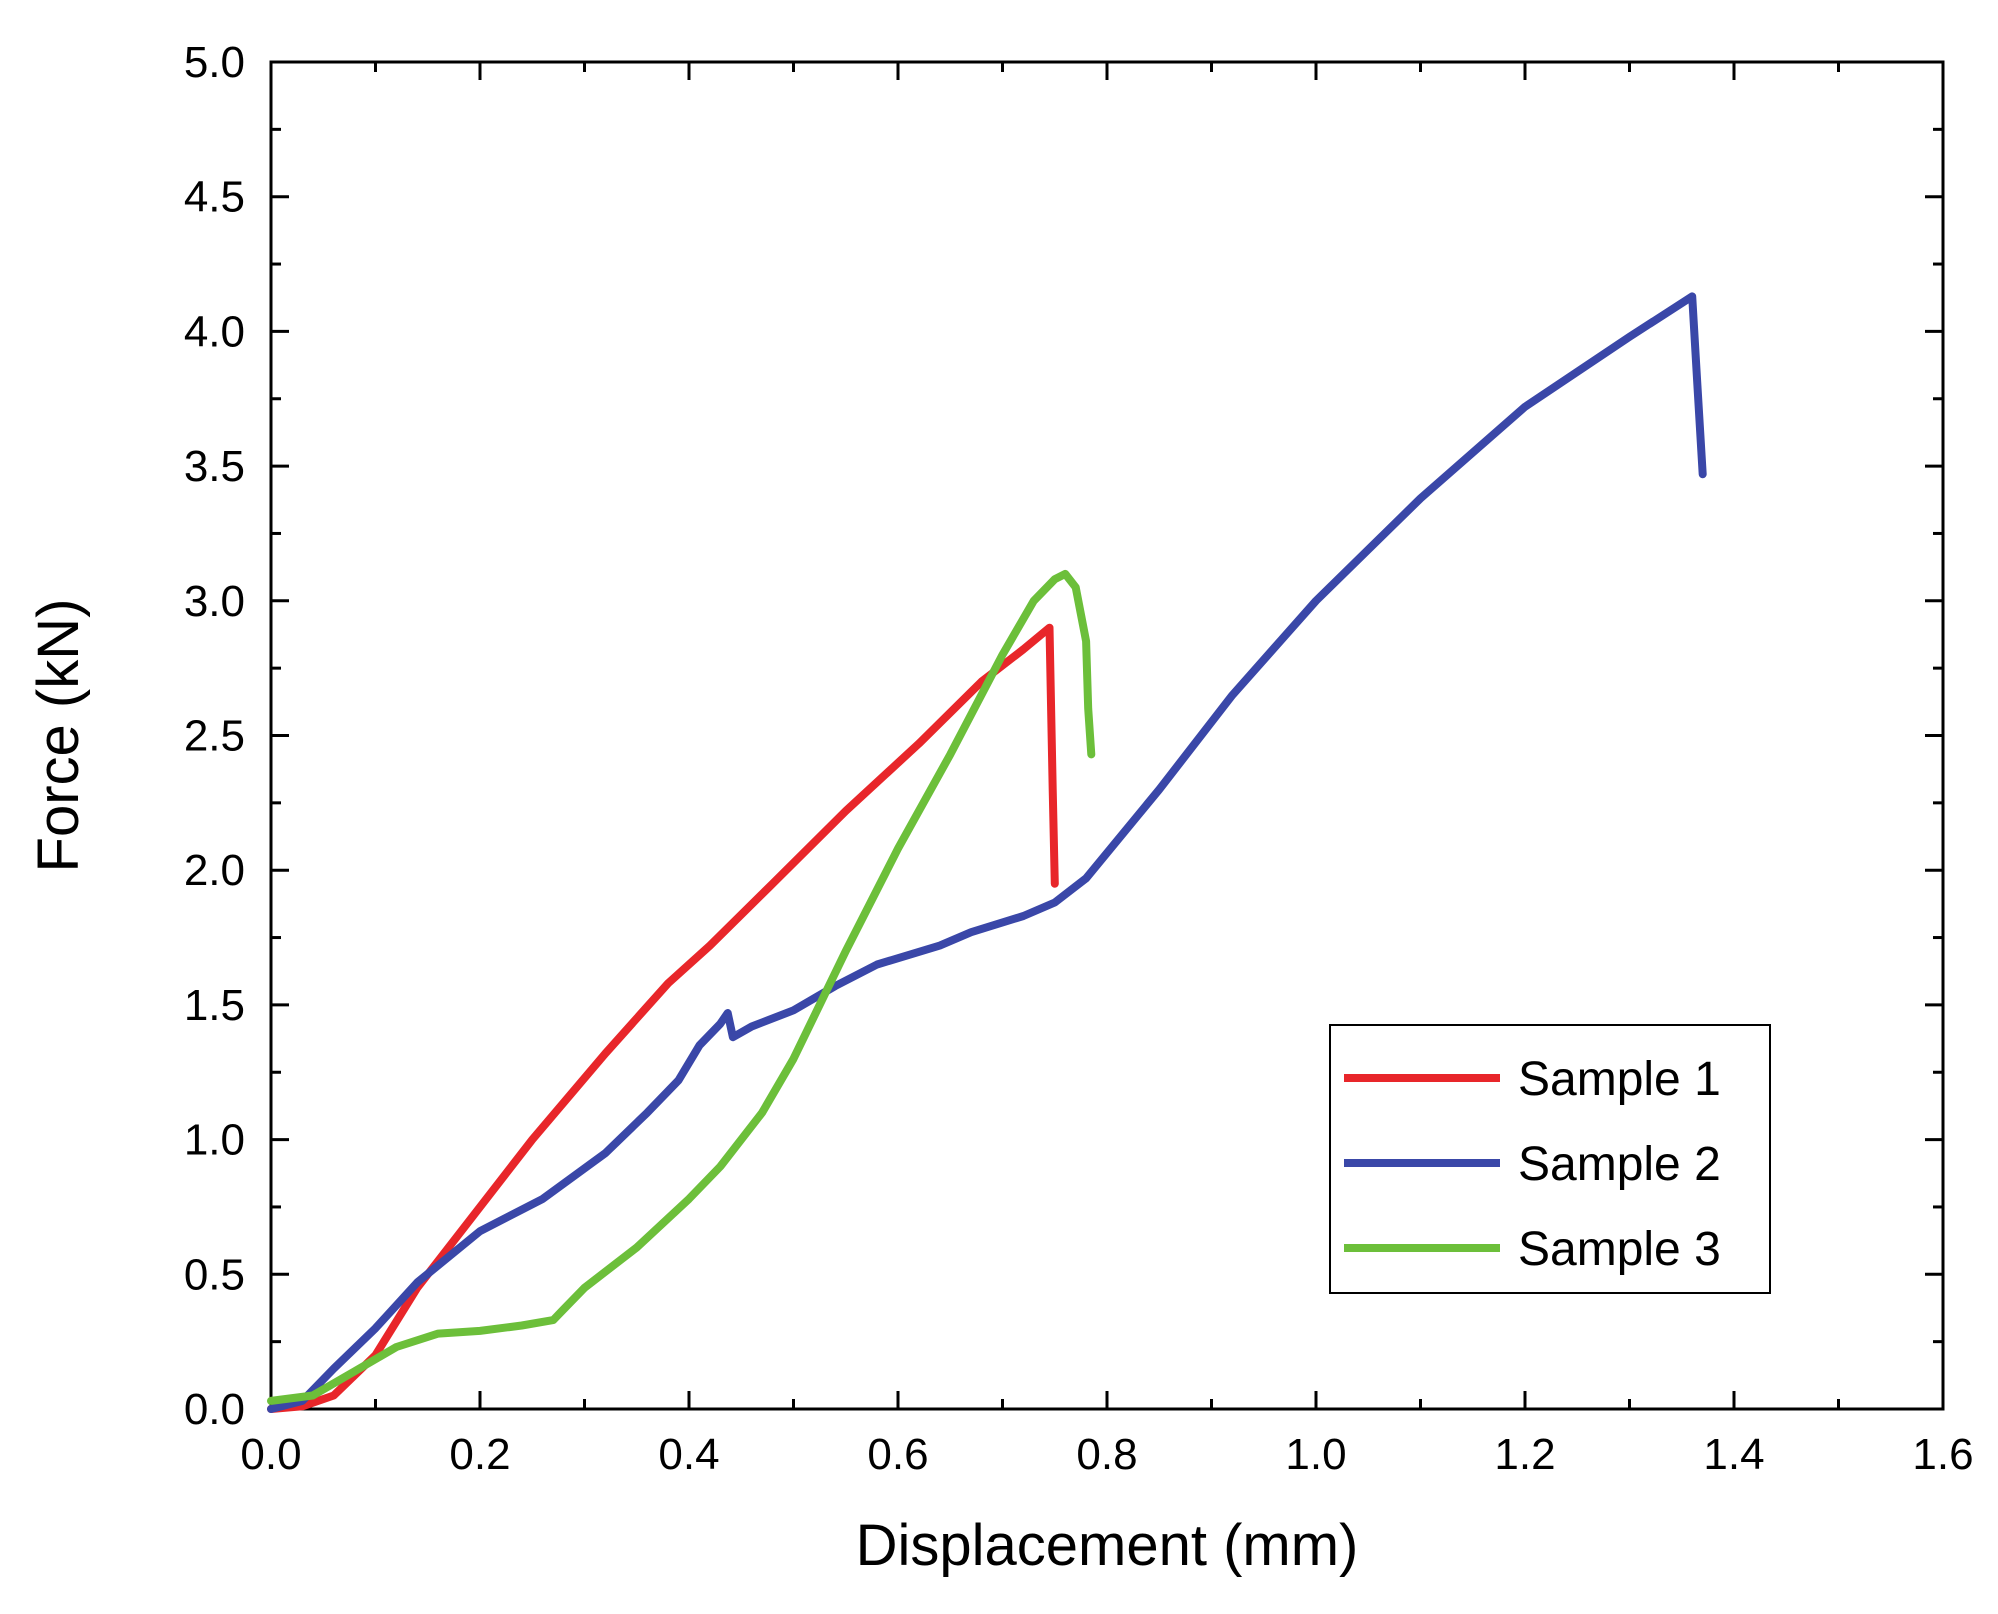  Describe the element at coordinates (1315, 1454) in the screenshot. I see `x-tick-label: 1.0` at that location.